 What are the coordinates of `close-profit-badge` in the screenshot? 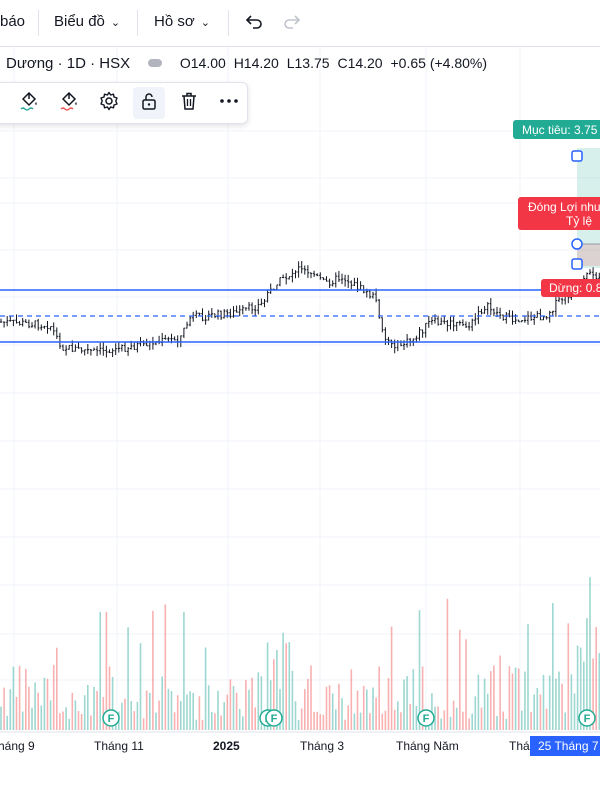 It's located at (559, 213).